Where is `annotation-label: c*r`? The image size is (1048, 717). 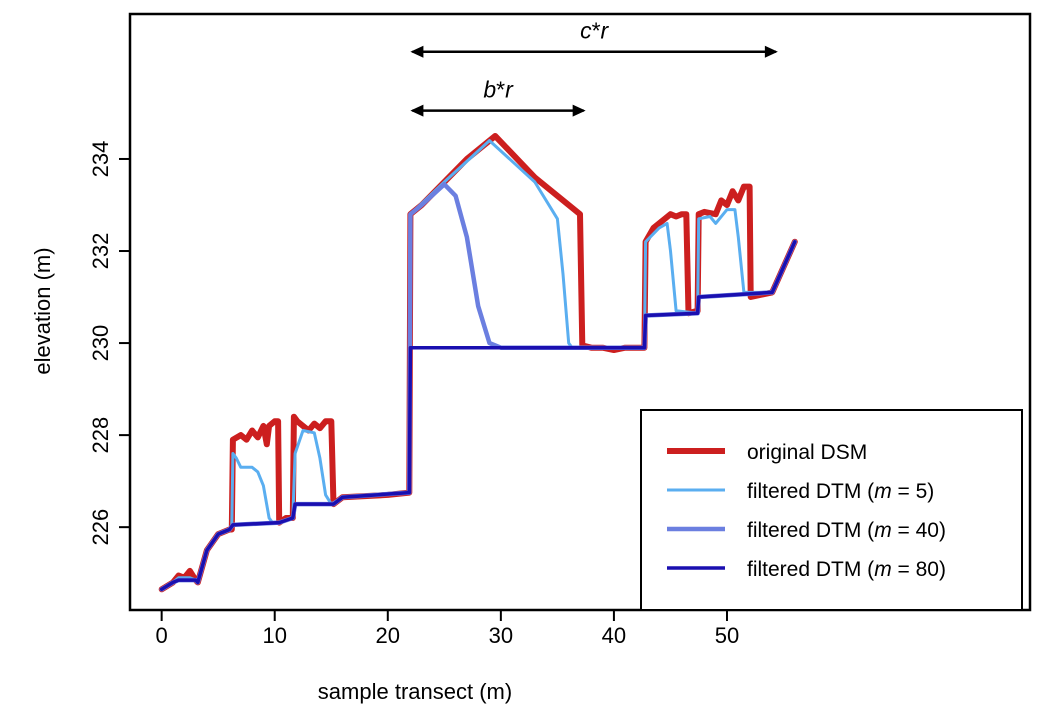
annotation-label: c*r is located at coordinates (594, 31).